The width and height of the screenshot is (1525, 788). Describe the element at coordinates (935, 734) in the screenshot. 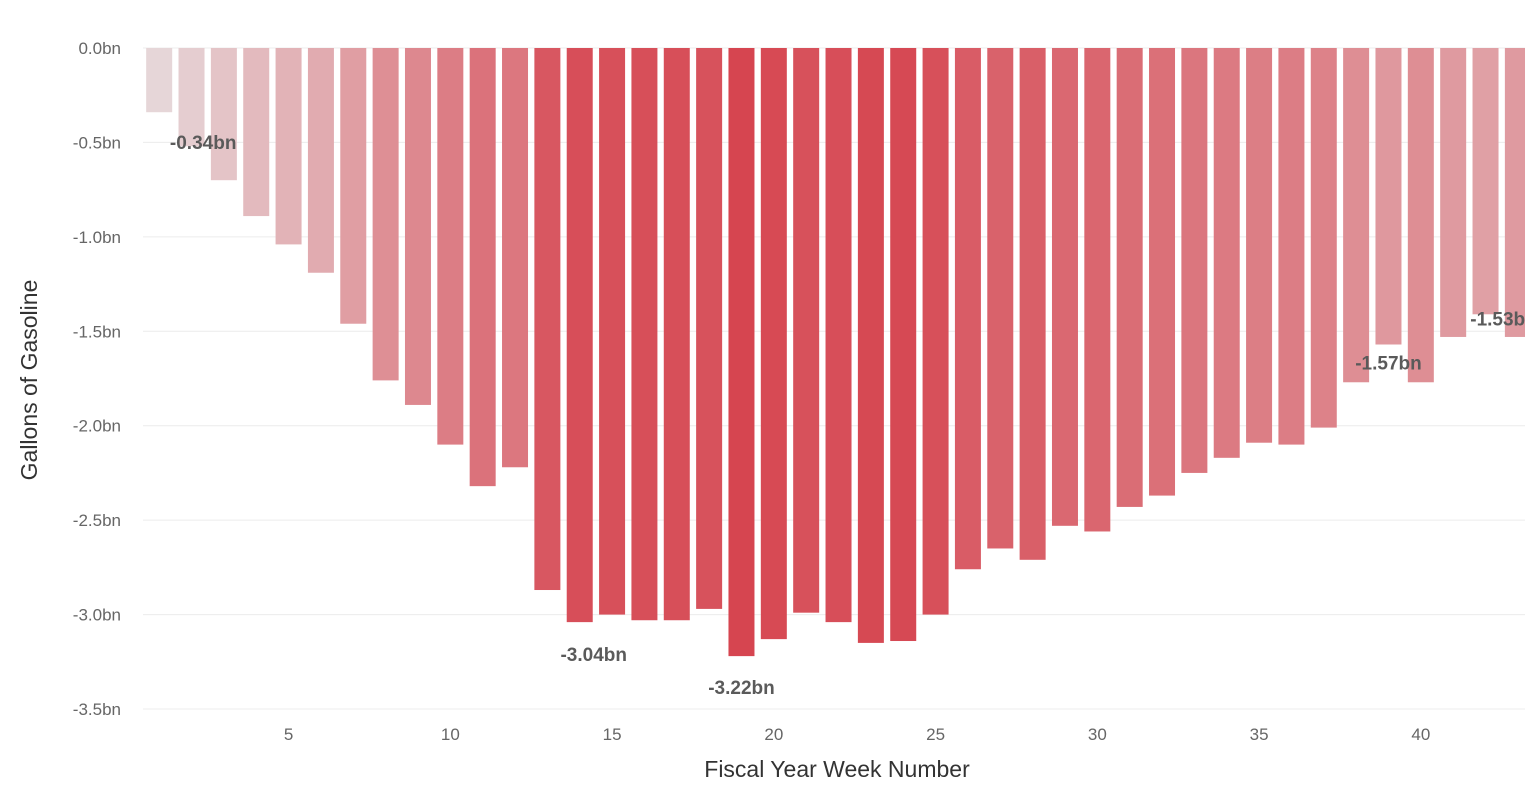

I see `x-tick-label: 25` at that location.